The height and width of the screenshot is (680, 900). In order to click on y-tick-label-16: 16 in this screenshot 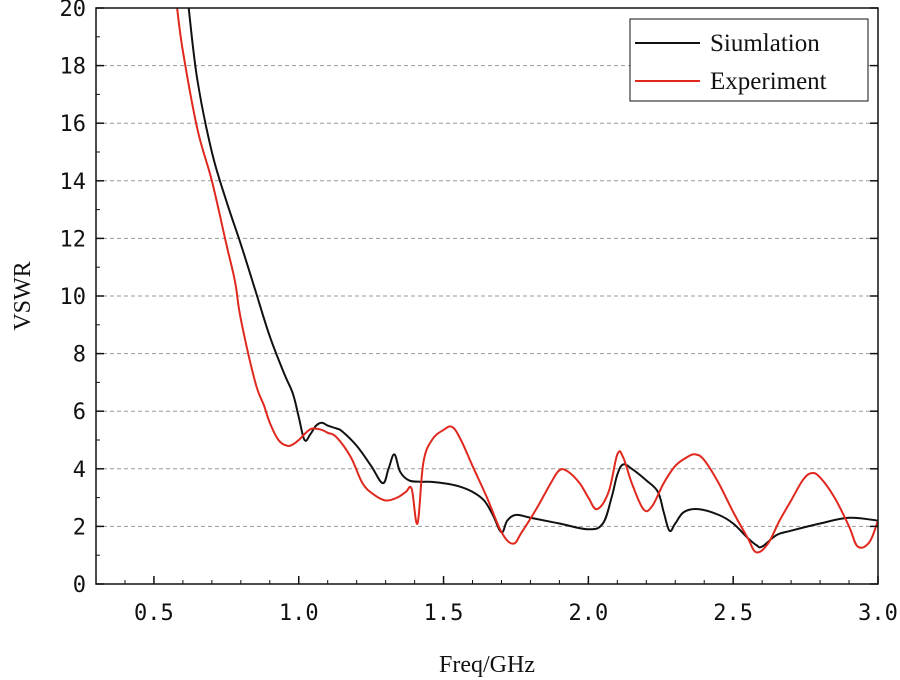, I will do `click(73, 124)`.